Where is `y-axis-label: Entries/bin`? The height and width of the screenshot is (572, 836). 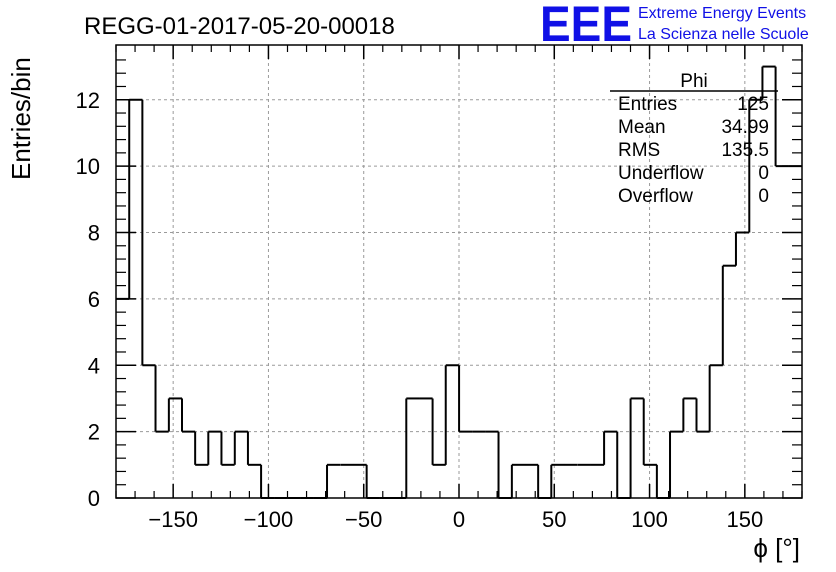
y-axis-label: Entries/bin is located at coordinates (21, 118).